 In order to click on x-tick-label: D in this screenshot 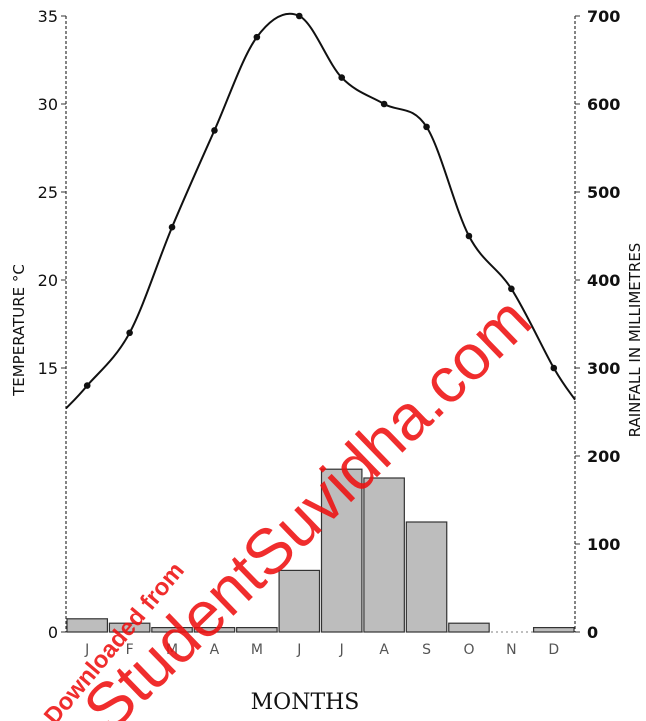, I will do `click(553, 650)`.